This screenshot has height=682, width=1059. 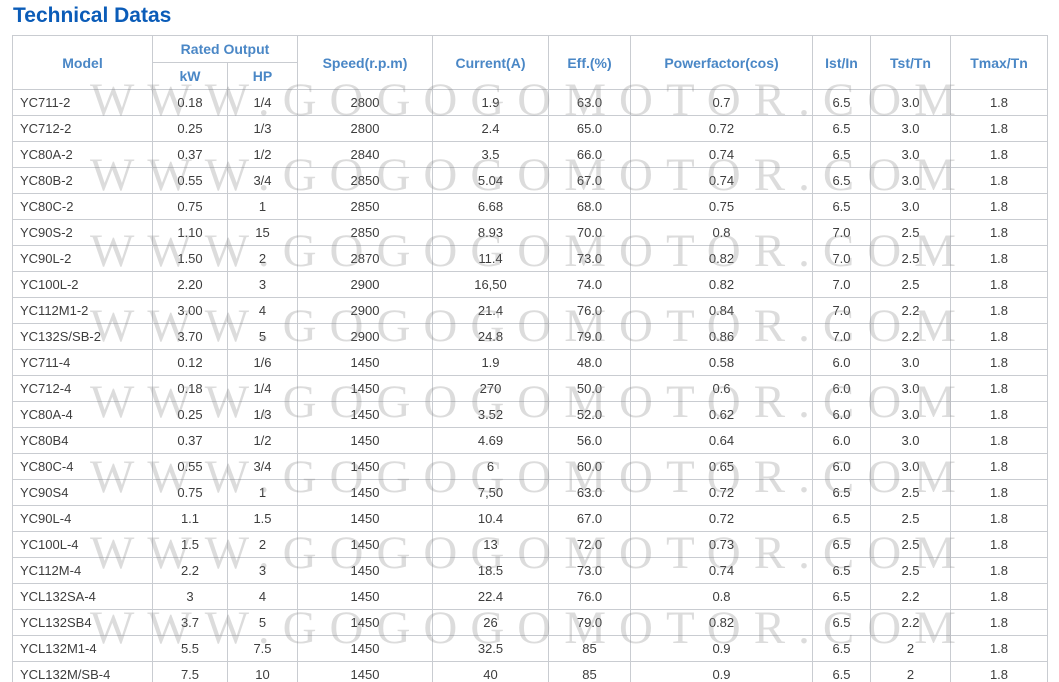 I want to click on value-cell: 0.6, so click(x=721, y=388).